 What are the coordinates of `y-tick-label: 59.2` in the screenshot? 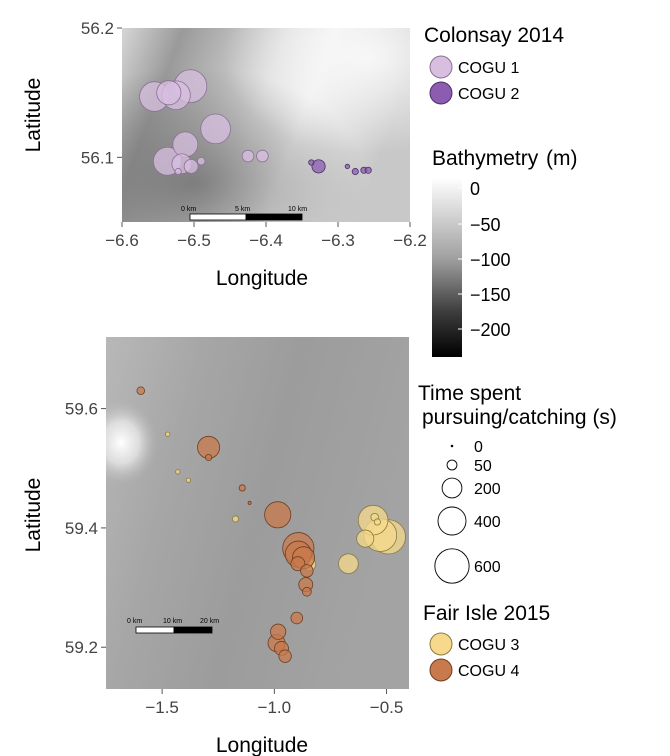 It's located at (81, 647).